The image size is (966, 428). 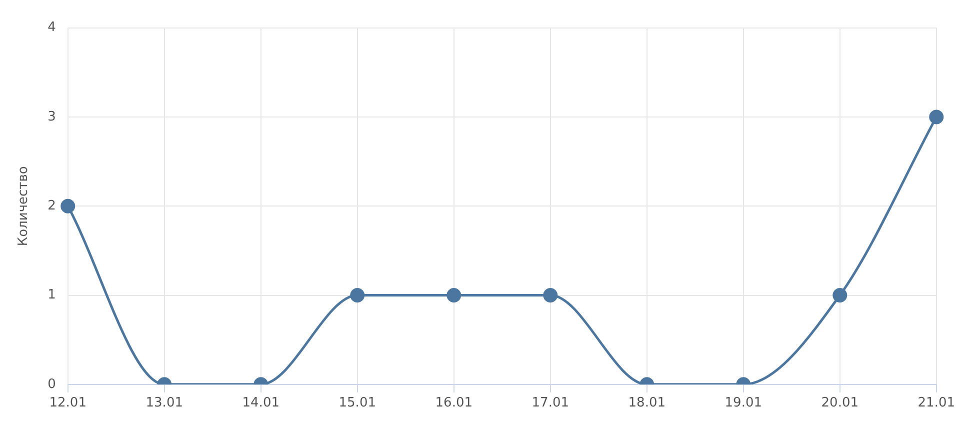 I want to click on x-tick-label: 19.01, so click(x=743, y=403).